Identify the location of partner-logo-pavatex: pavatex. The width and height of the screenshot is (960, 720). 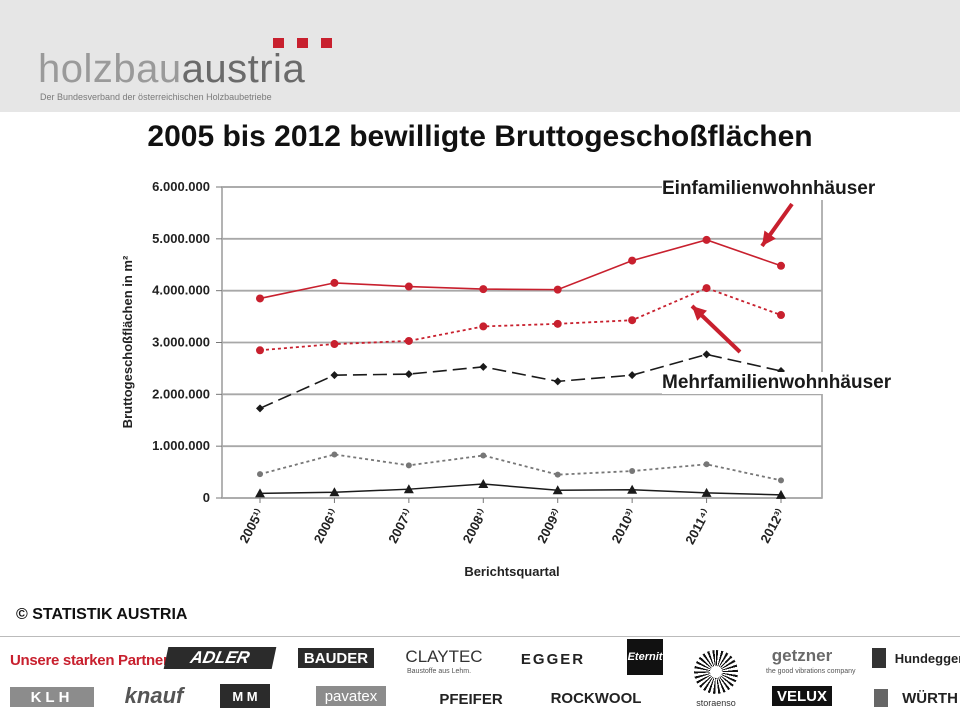
(351, 696).